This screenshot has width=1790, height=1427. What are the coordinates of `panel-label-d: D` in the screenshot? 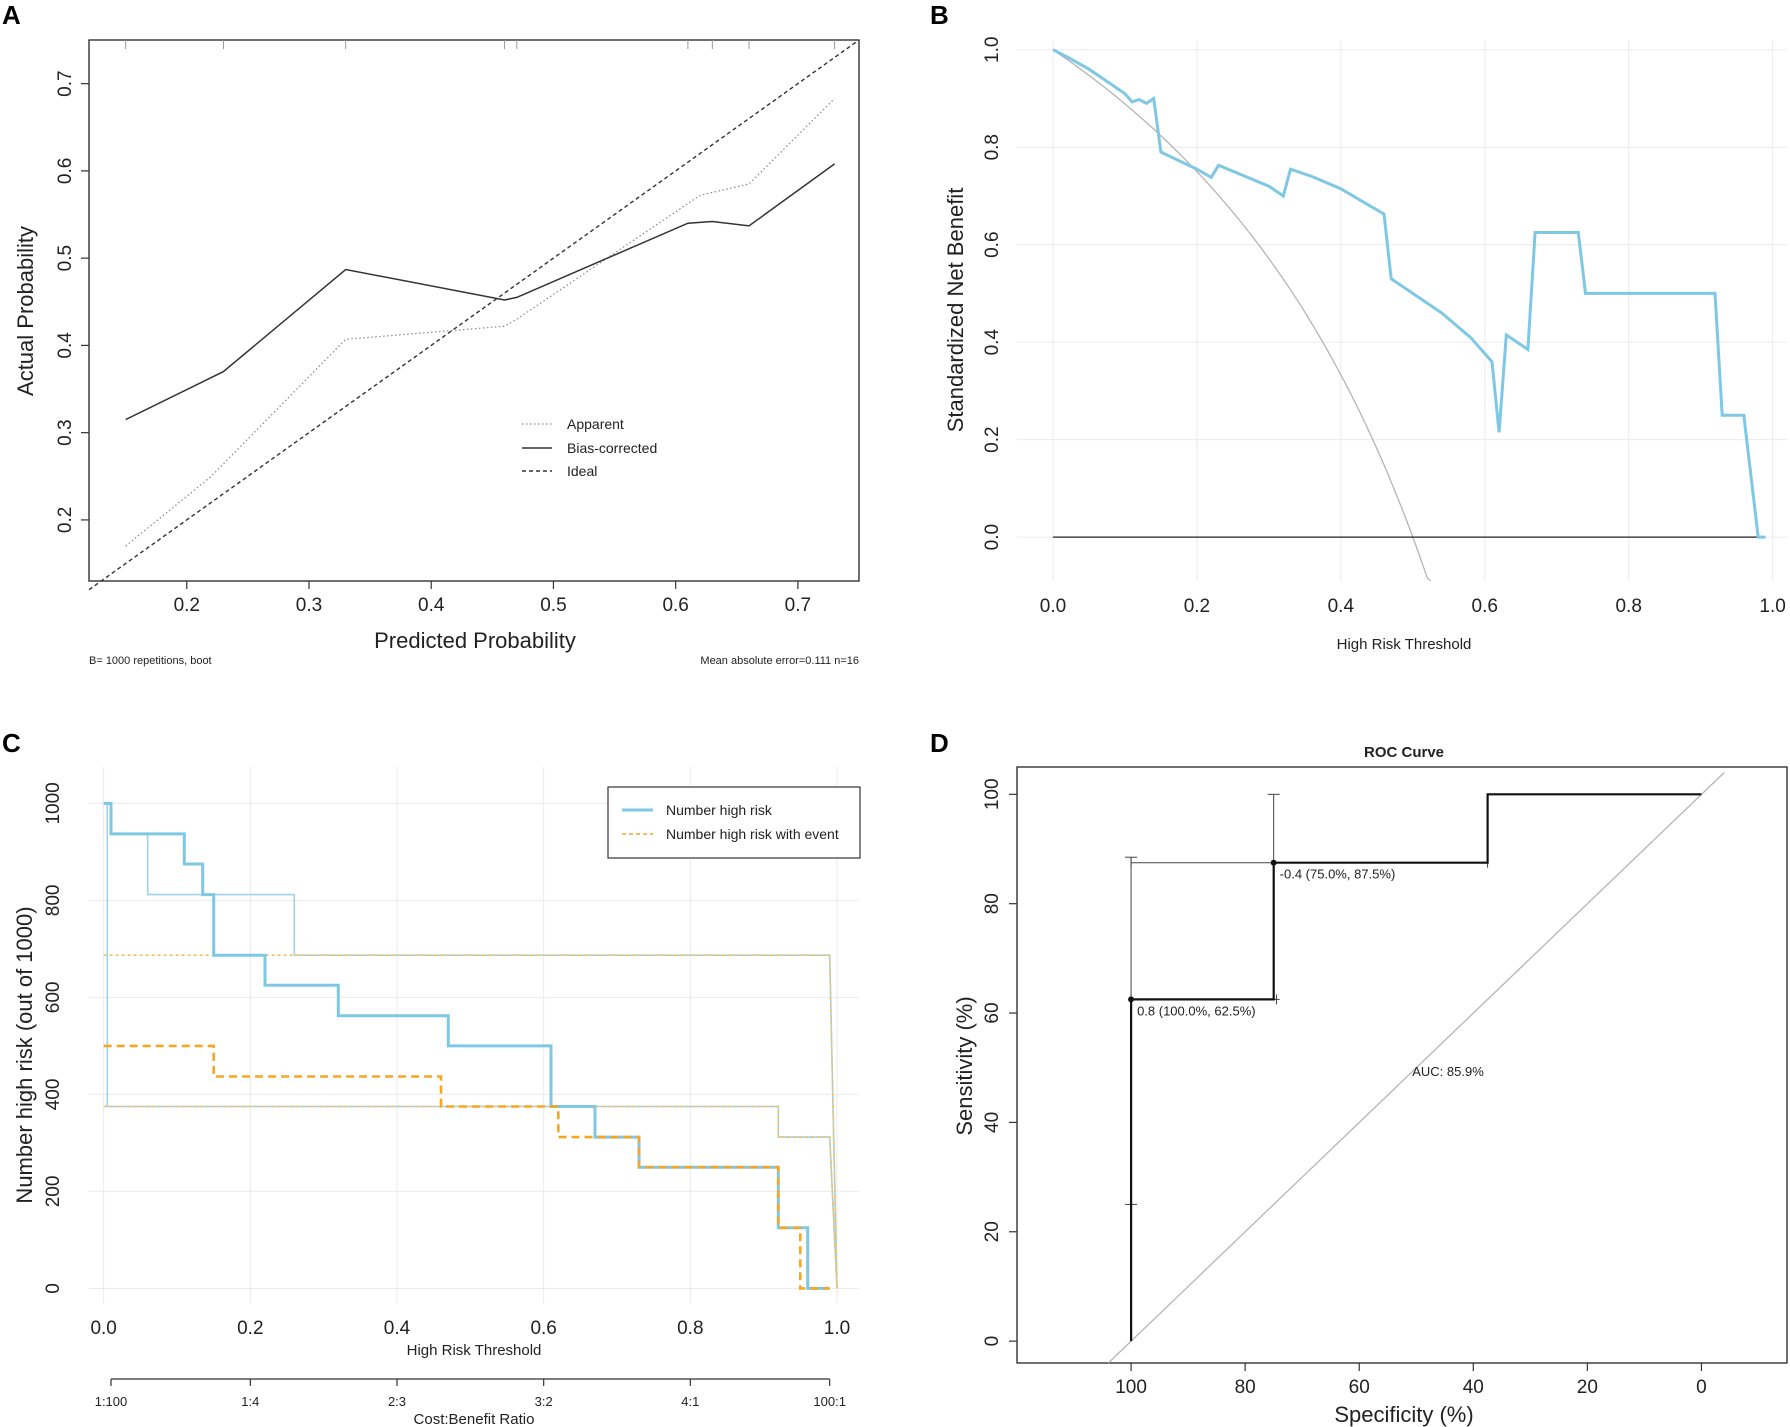 It's located at (939, 743).